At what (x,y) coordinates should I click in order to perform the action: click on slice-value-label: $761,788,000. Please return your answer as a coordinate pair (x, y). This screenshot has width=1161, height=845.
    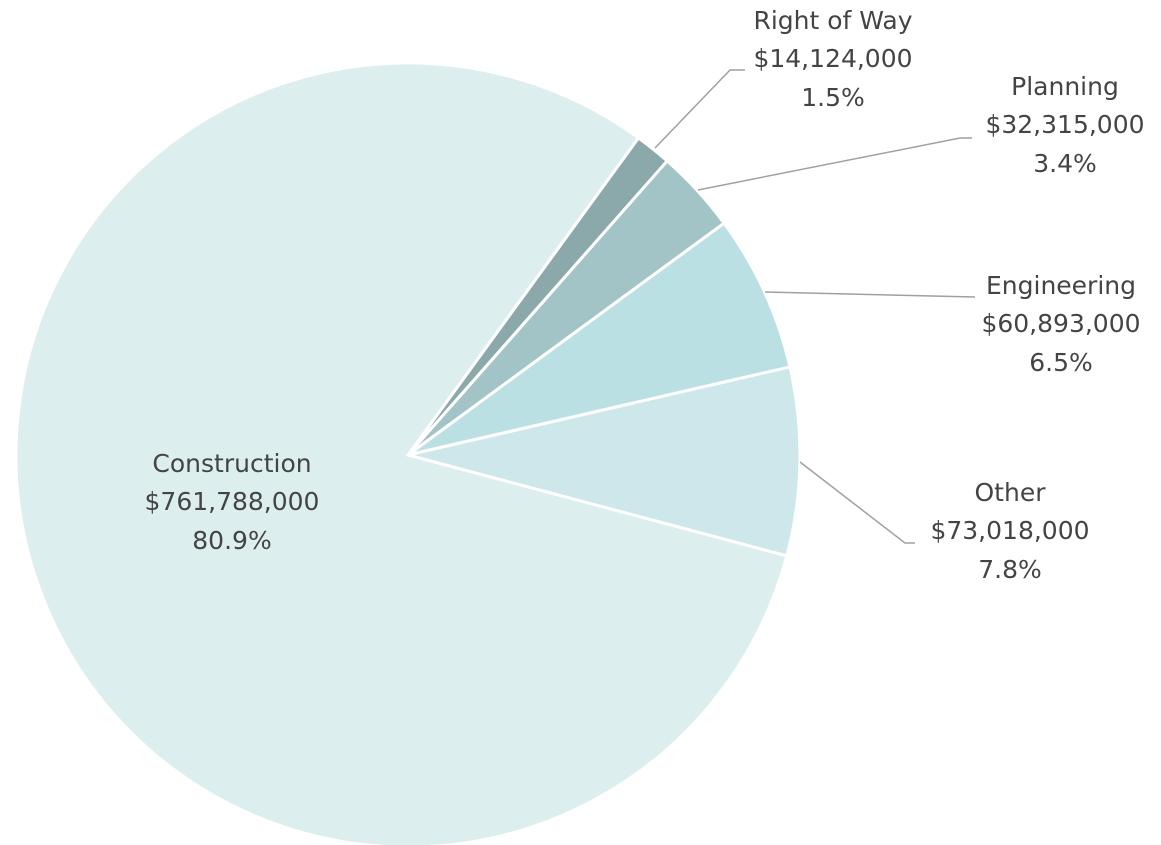
    Looking at the image, I should click on (232, 501).